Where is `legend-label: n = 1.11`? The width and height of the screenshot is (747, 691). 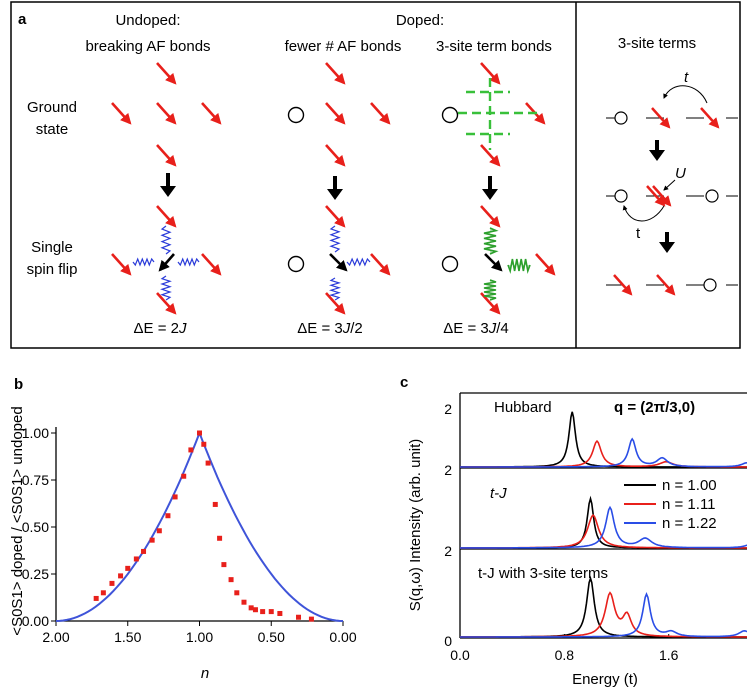 legend-label: n = 1.11 is located at coordinates (689, 504).